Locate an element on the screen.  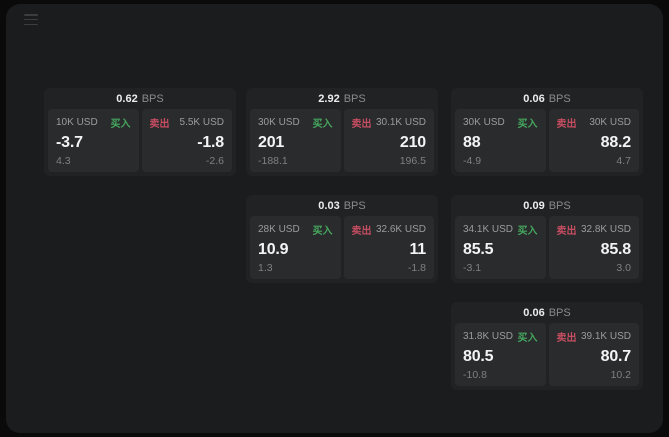
buy-price-value: 80.5 is located at coordinates (478, 356).